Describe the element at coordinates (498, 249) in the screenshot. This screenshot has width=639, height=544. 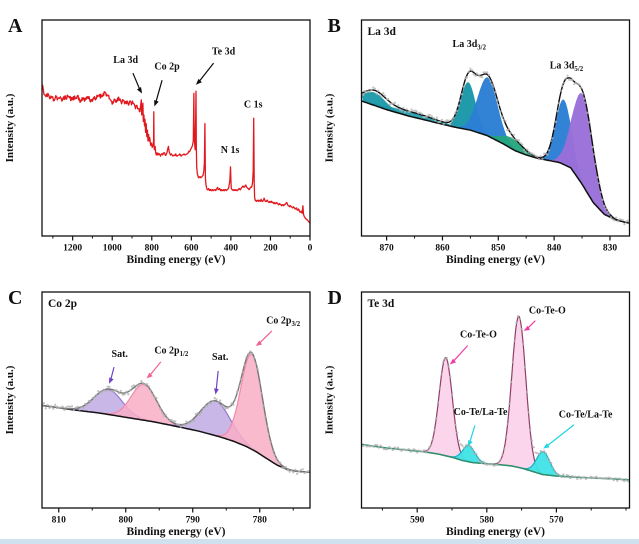
I see `x-tick-label: 850` at that location.